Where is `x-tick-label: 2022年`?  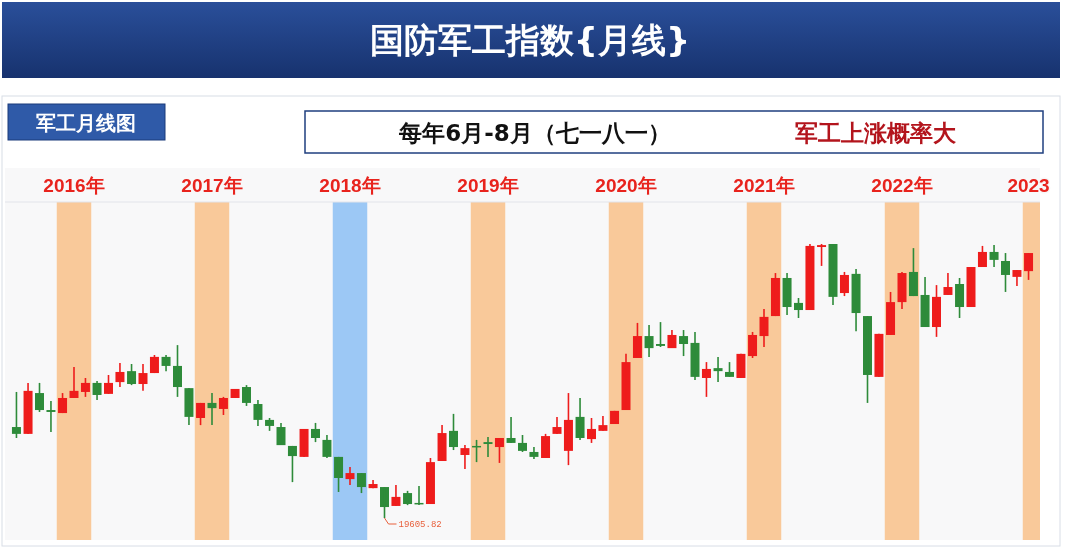
x-tick-label: 2022年 is located at coordinates (902, 185).